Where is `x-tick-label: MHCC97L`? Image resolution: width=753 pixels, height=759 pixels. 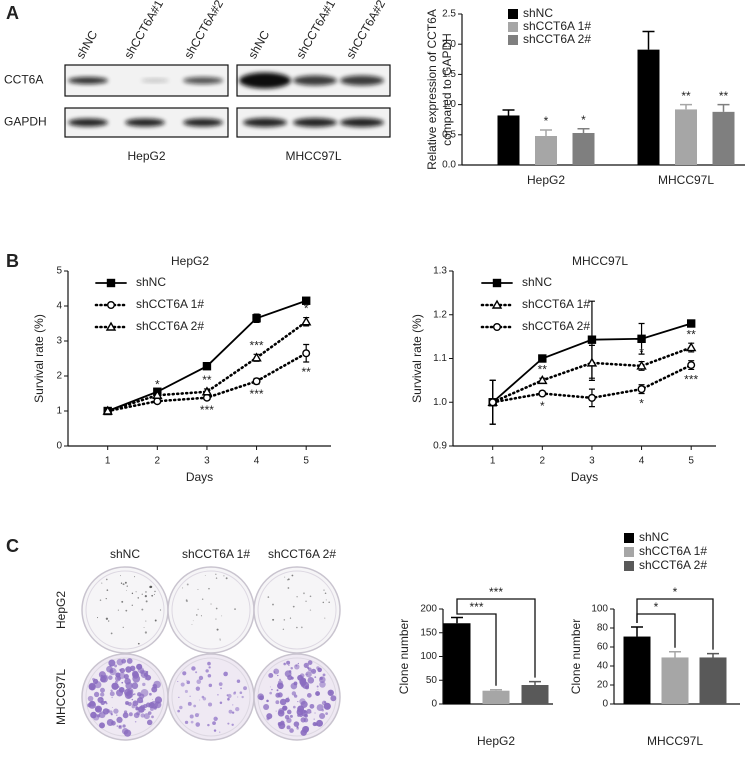
x-tick-label: MHCC97L is located at coordinates (686, 180).